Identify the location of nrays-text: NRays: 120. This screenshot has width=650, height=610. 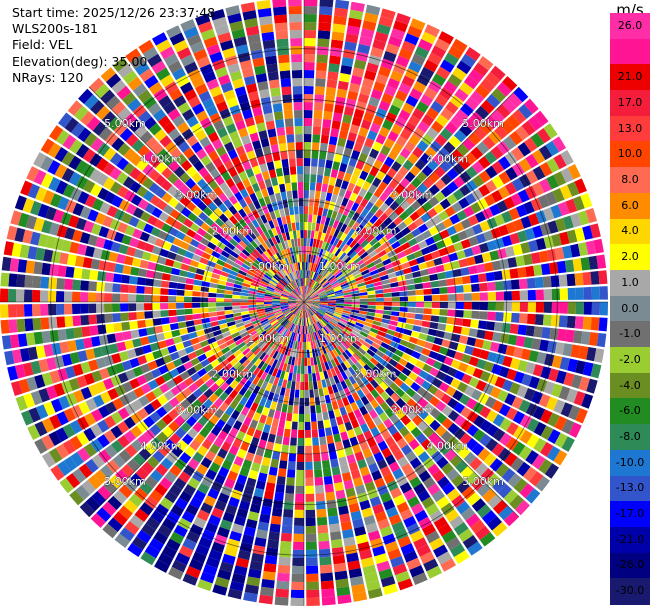
(48, 77).